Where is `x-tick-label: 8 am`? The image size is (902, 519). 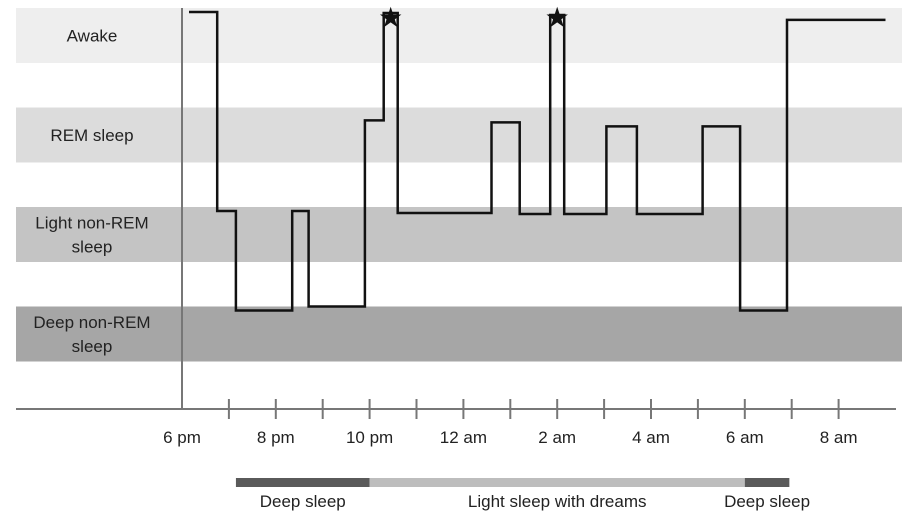
x-tick-label: 8 am is located at coordinates (839, 437).